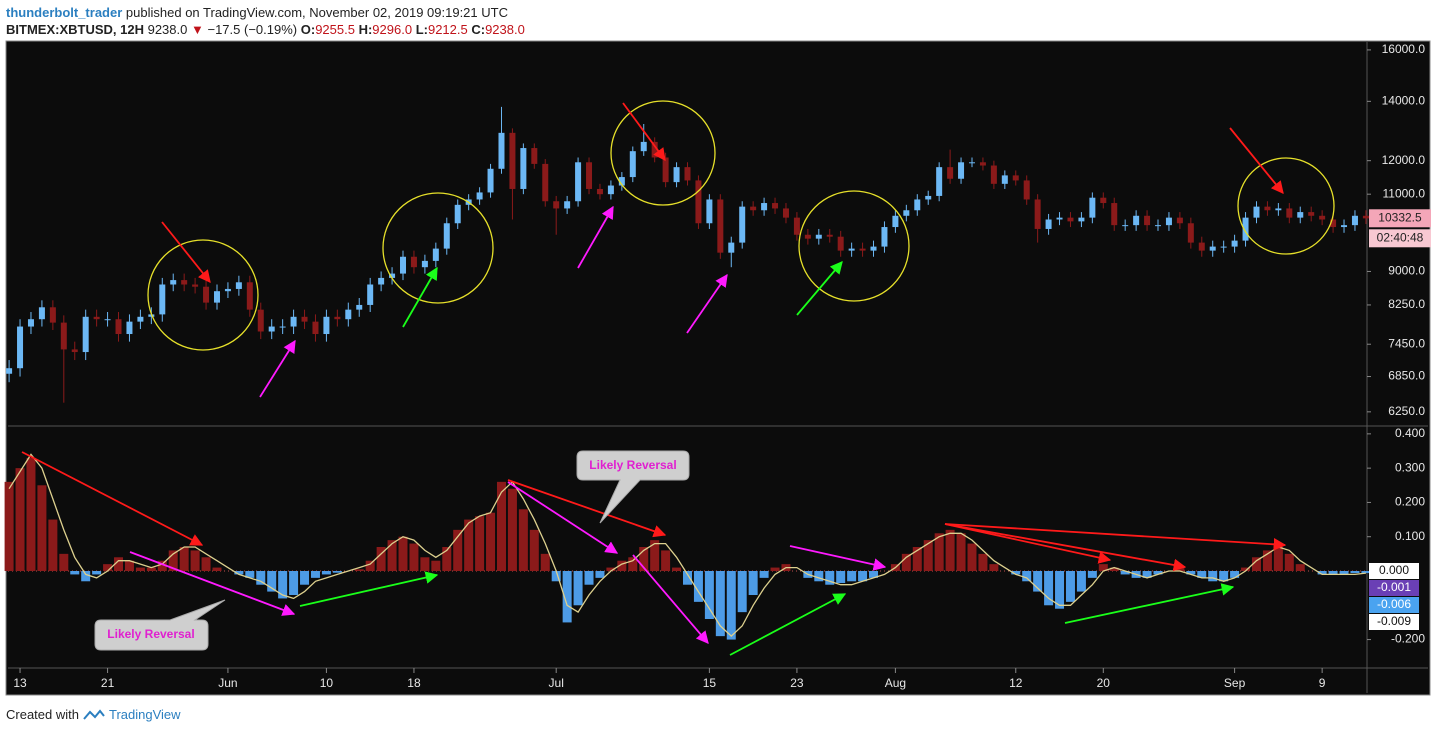 This screenshot has height=733, width=1435. Describe the element at coordinates (392, 29) in the screenshot. I see `high: 9296.0` at that location.